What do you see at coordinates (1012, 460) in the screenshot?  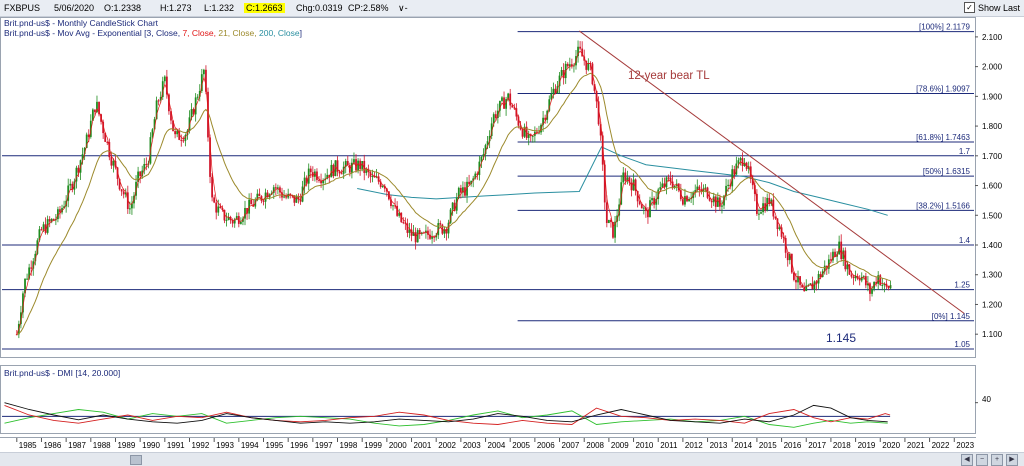 I see `scroll-right-icon: ▶` at bounding box center [1012, 460].